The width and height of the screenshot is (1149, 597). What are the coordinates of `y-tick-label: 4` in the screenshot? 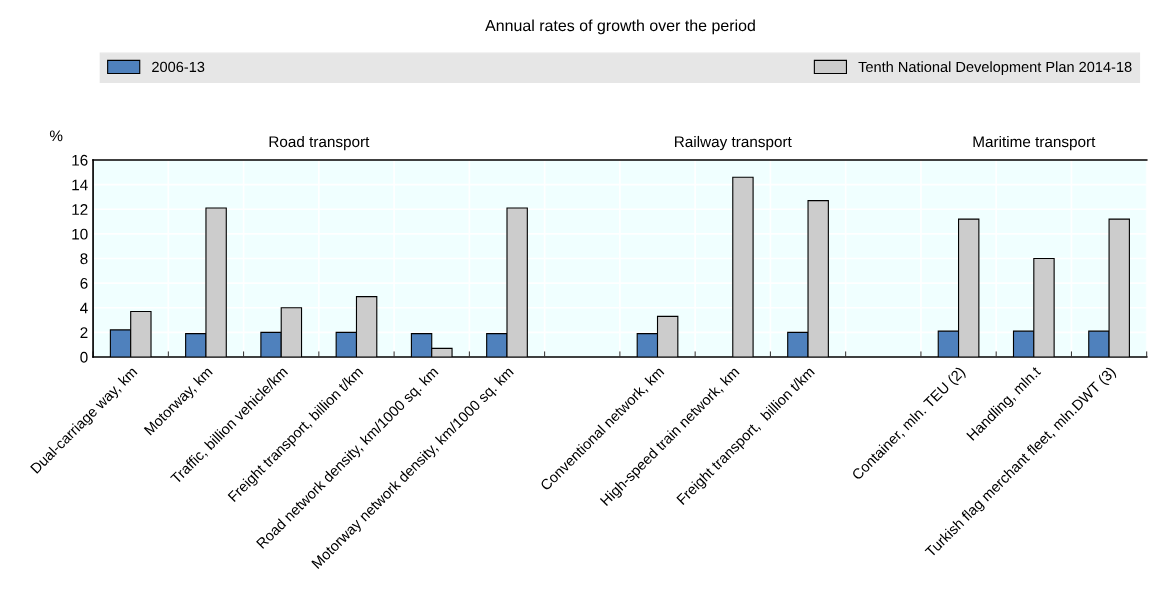 It's located at (84, 308).